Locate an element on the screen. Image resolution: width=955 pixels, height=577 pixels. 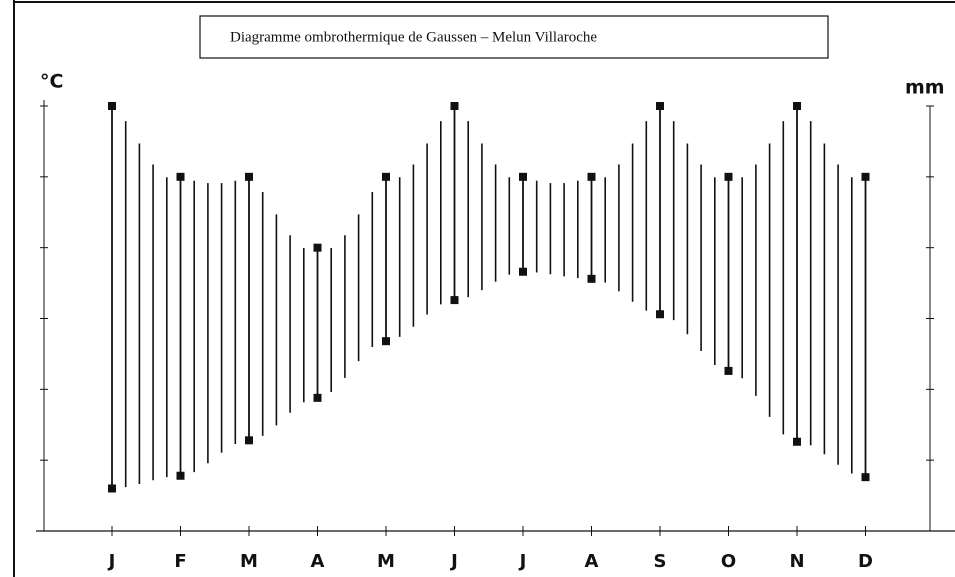
y2-axis-label: mm is located at coordinates (925, 88).